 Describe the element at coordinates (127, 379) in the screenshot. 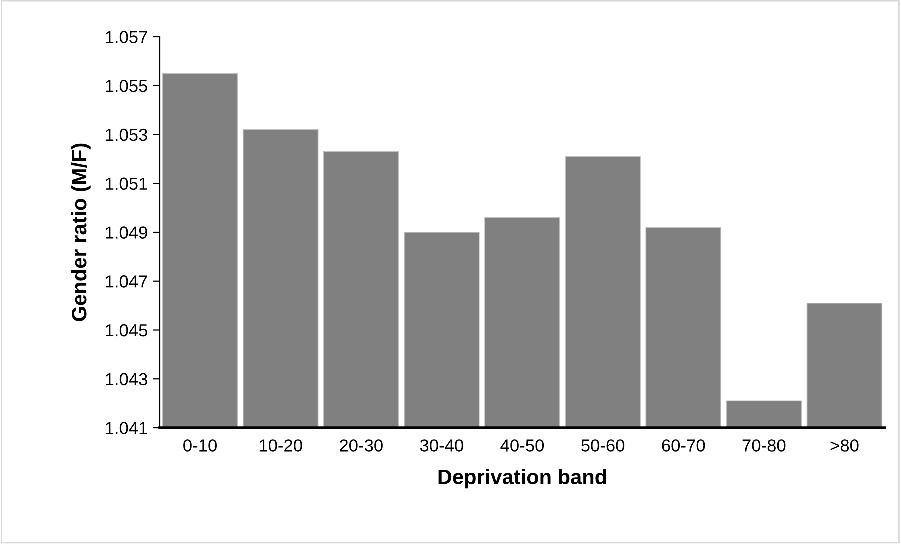

I see `y-tick-label: 1.043` at that location.